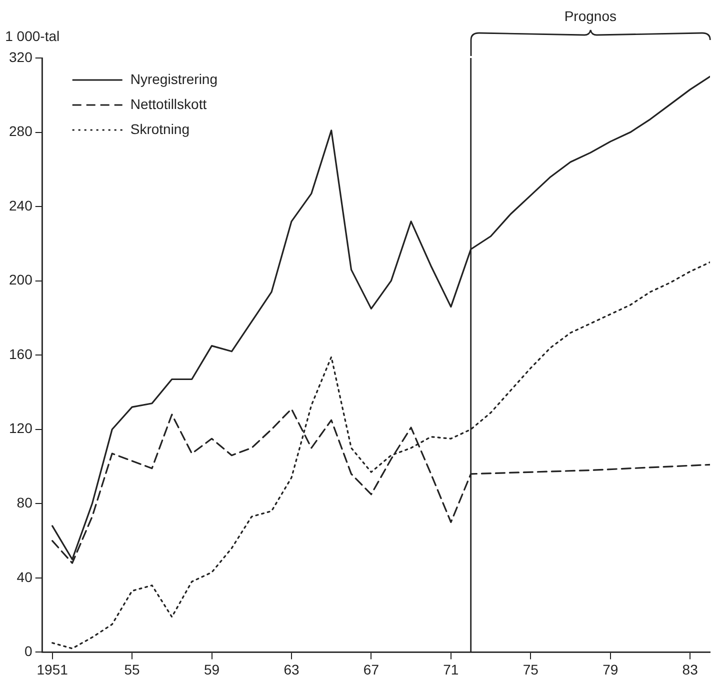 This screenshot has width=712, height=686. I want to click on y-tick-label: 80, so click(24, 502).